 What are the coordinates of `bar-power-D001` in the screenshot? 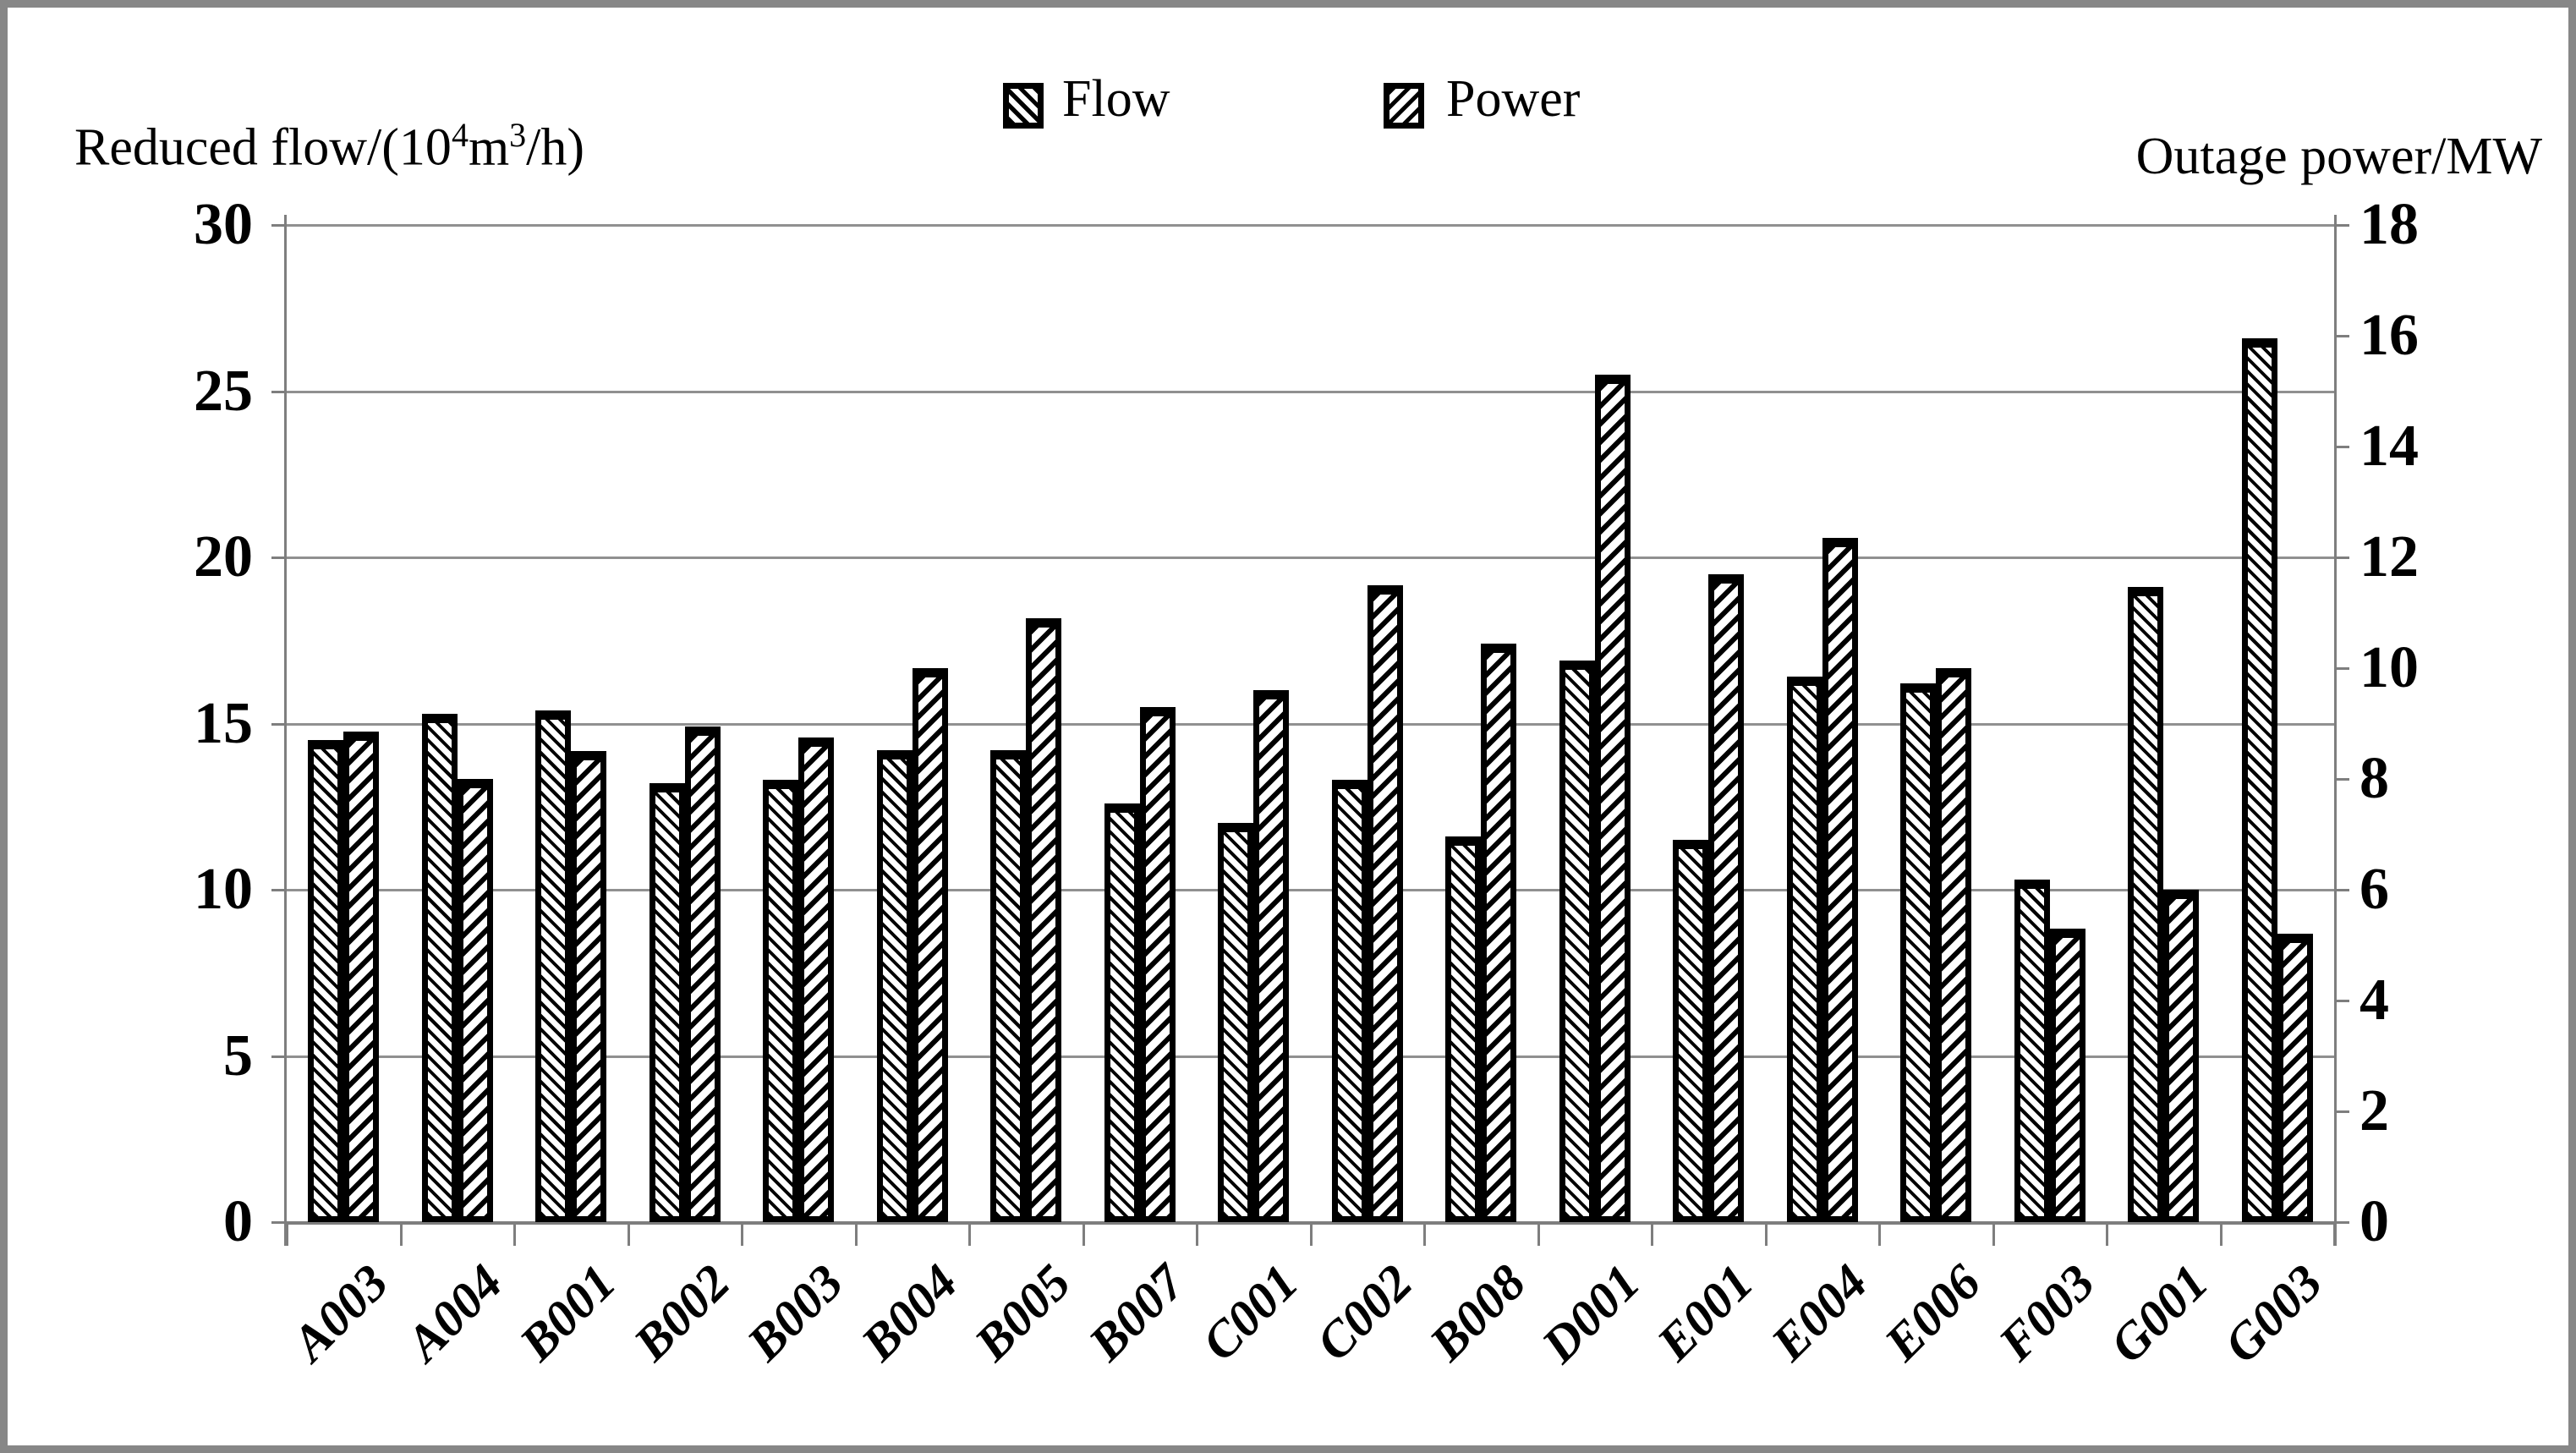 It's located at (1612, 798).